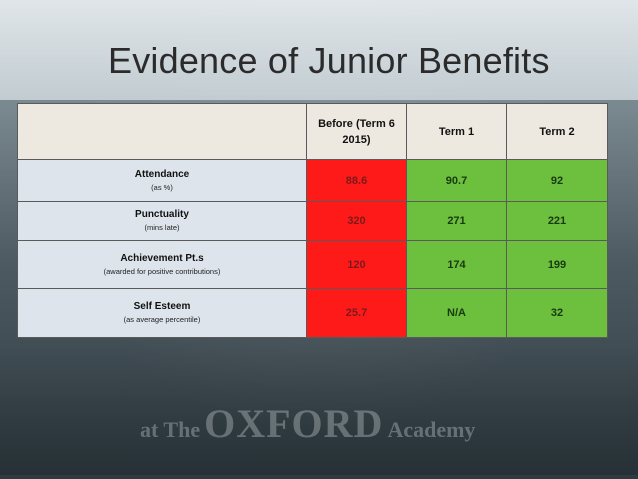 The image size is (638, 479). I want to click on academy-watermark: at The OXFORD Academy, so click(307, 423).